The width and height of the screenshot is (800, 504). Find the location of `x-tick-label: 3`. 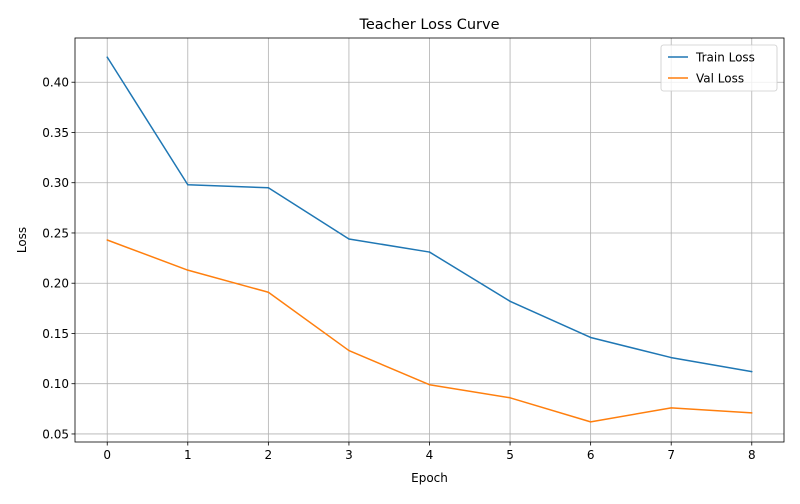

x-tick-label: 3 is located at coordinates (349, 455).